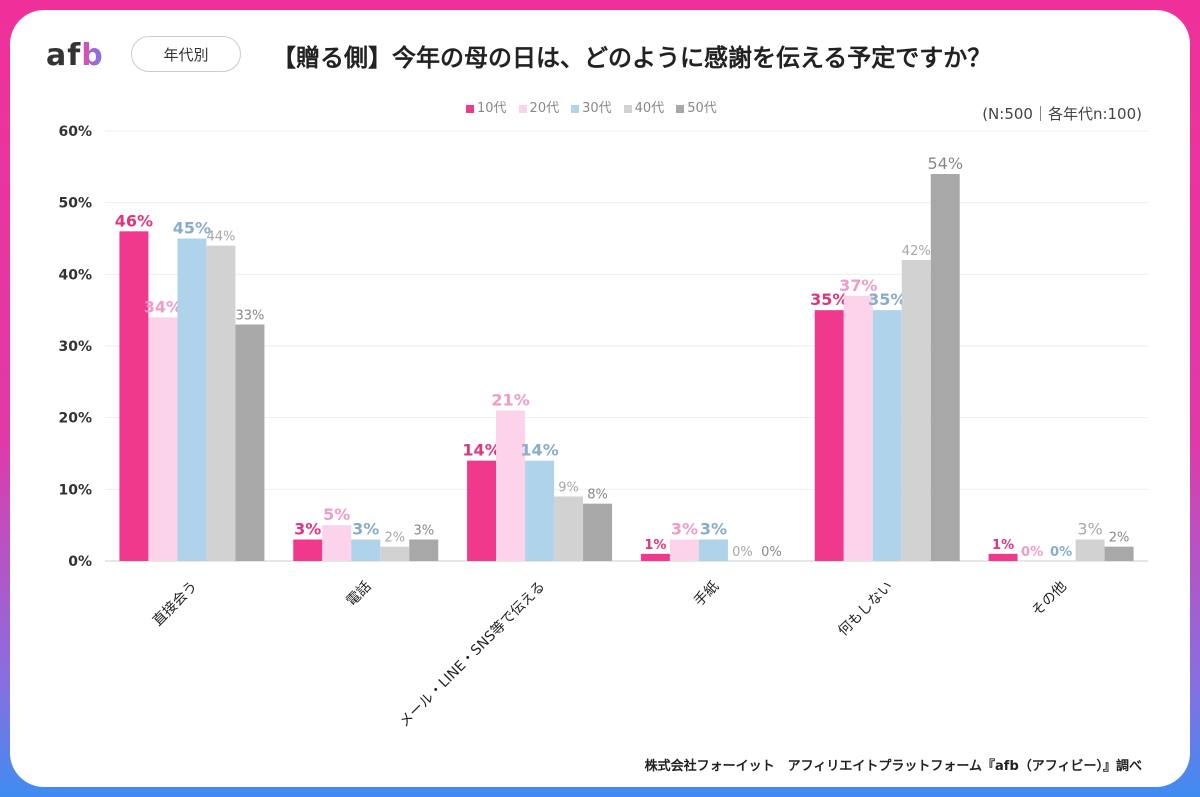  Describe the element at coordinates (337, 543) in the screenshot. I see `bar-20代-1` at that location.